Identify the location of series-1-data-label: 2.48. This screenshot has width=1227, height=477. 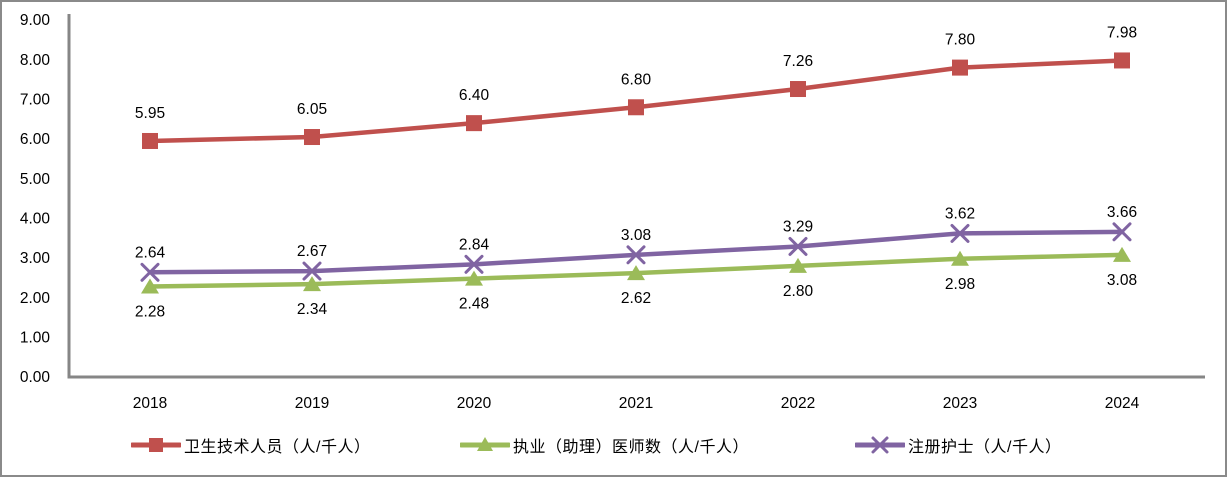
(474, 304).